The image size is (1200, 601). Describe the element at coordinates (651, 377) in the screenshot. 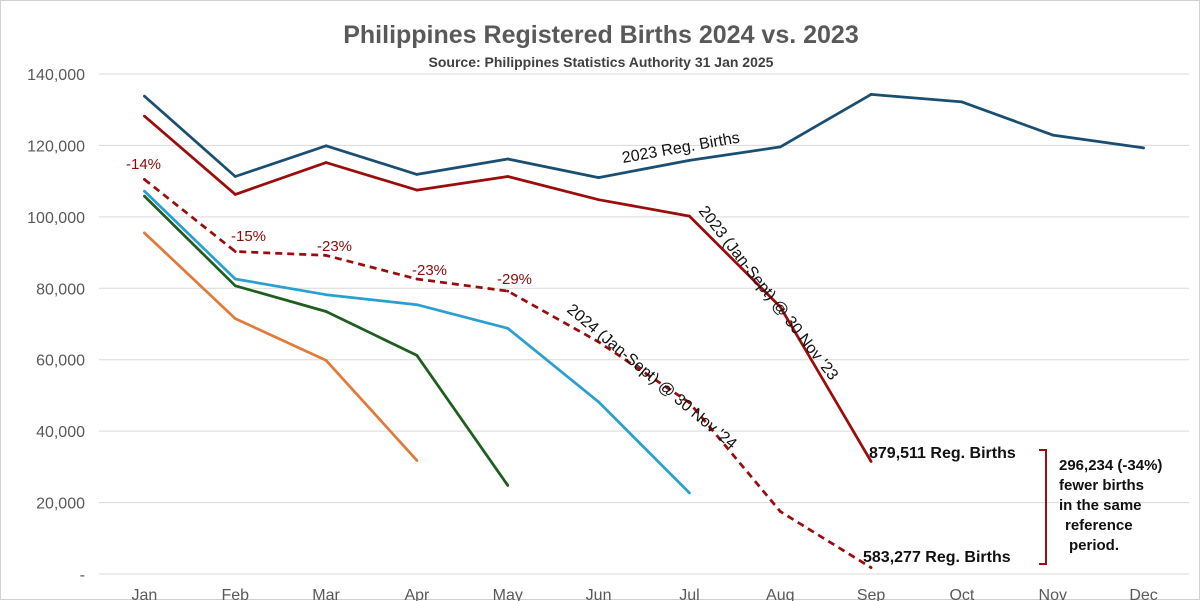

I see `series-label: 2024 (Jan-Sept) @ 30 Nov '24` at that location.